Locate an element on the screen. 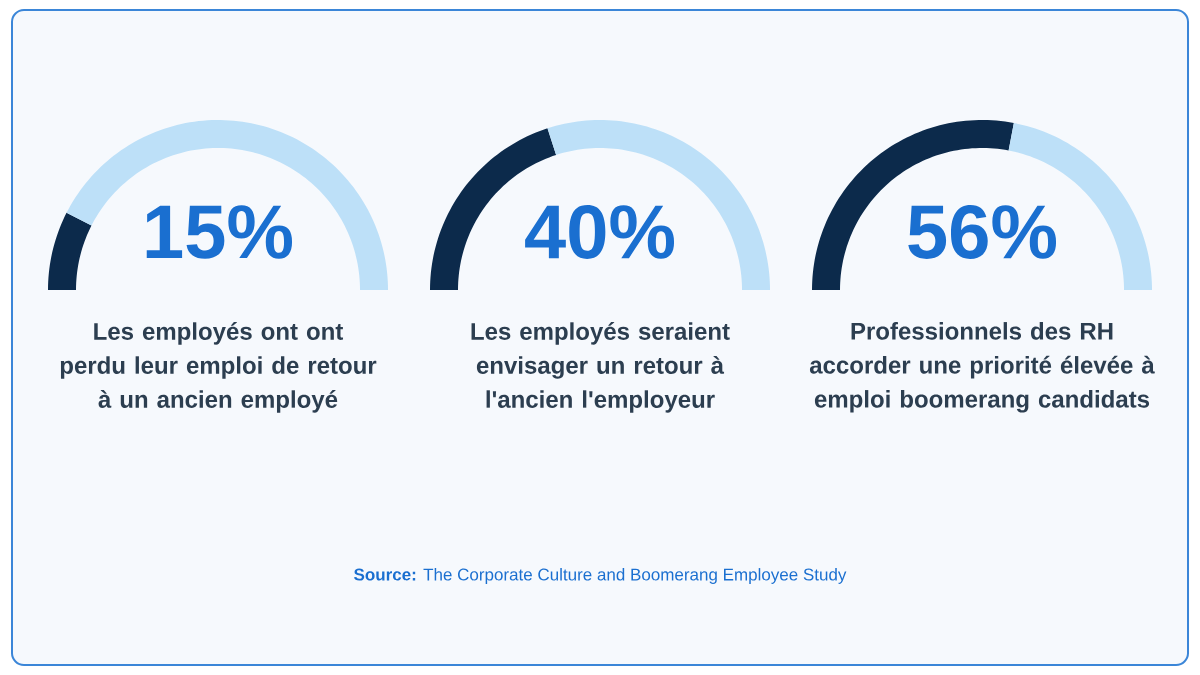 This screenshot has height=675, width=1200. text: 15% is located at coordinates (219, 232).